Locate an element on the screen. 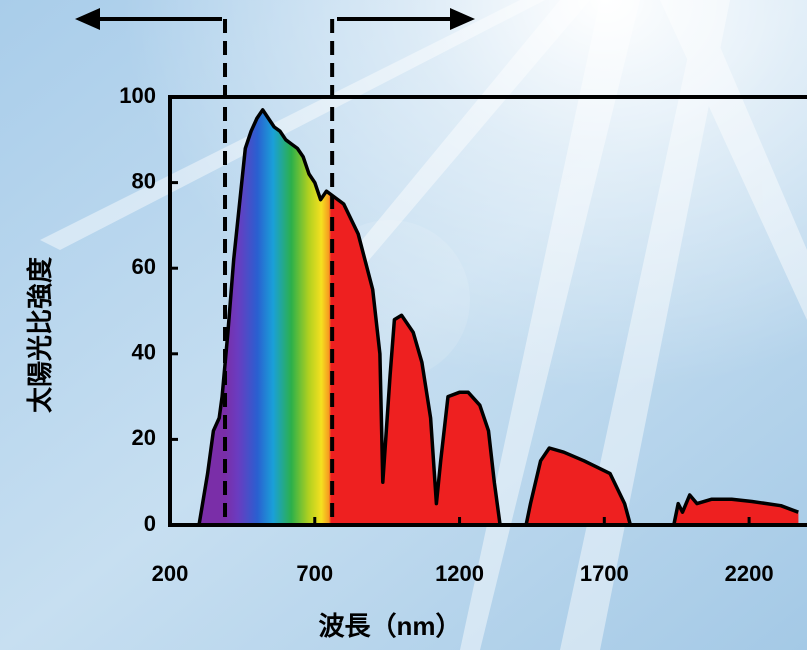  x-tick-label: 1700 is located at coordinates (604, 573).